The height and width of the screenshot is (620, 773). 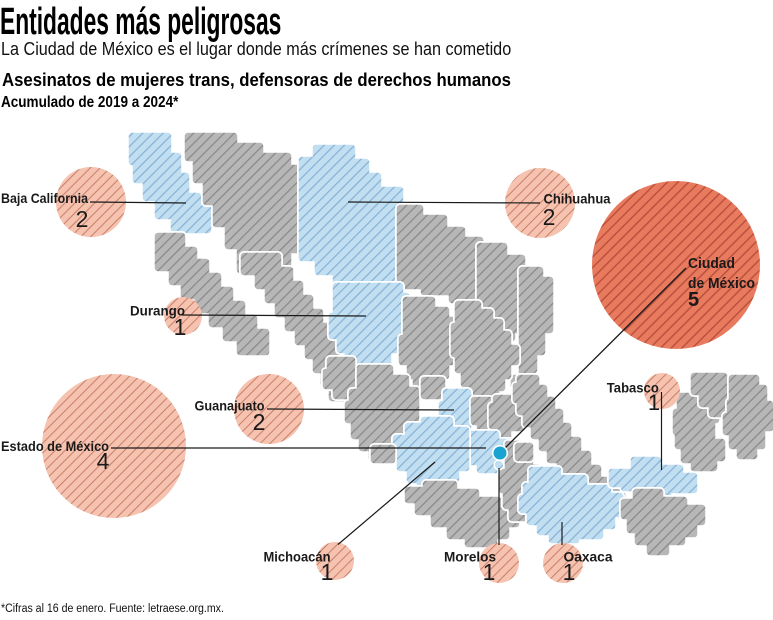 What do you see at coordinates (693, 300) in the screenshot?
I see `svg-text: 5` at bounding box center [693, 300].